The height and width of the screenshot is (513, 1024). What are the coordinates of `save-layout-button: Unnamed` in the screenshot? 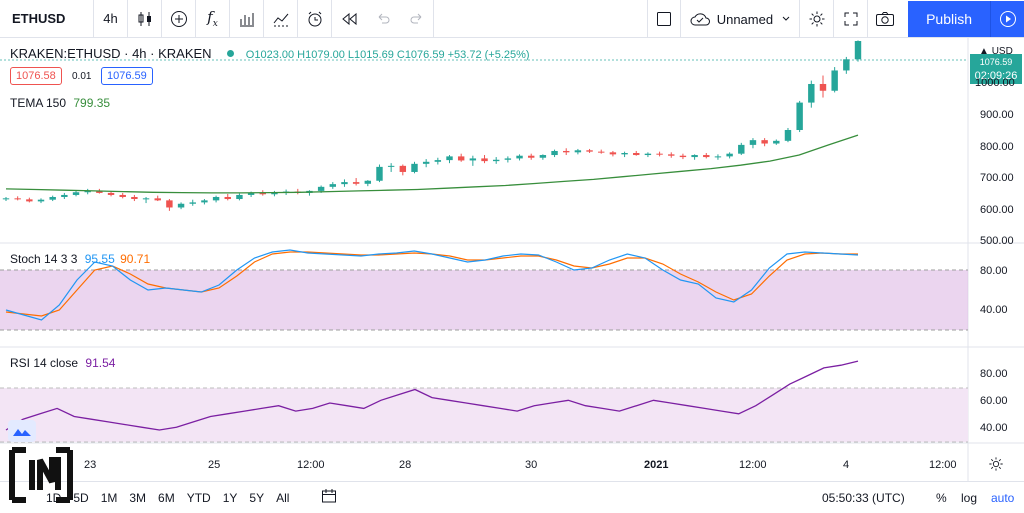 It's located at (741, 19).